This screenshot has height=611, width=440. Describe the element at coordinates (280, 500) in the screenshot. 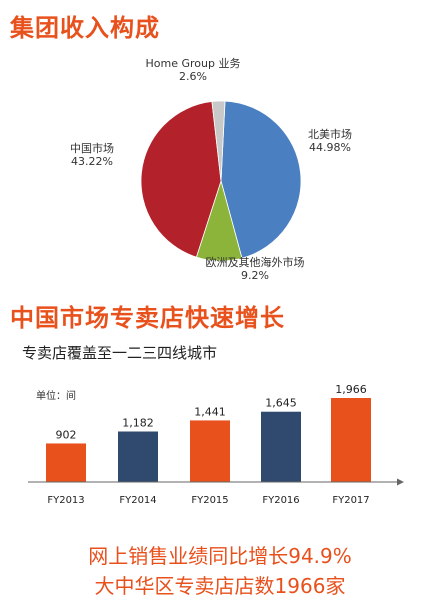

I see `bar-category-label-4: FY2016` at that location.